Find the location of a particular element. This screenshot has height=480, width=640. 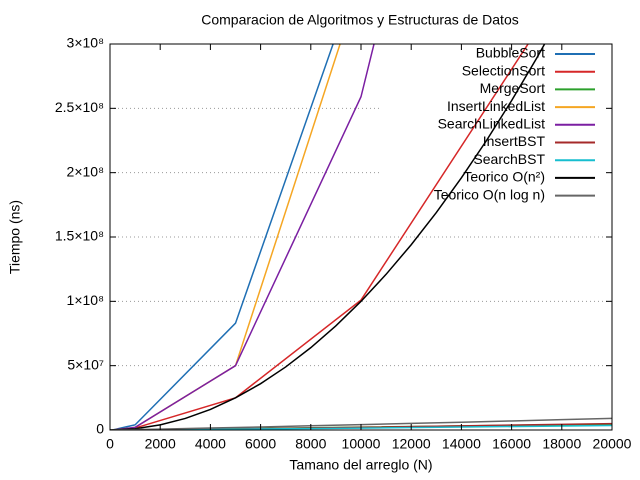

x-tick-label: 20000 is located at coordinates (612, 444).